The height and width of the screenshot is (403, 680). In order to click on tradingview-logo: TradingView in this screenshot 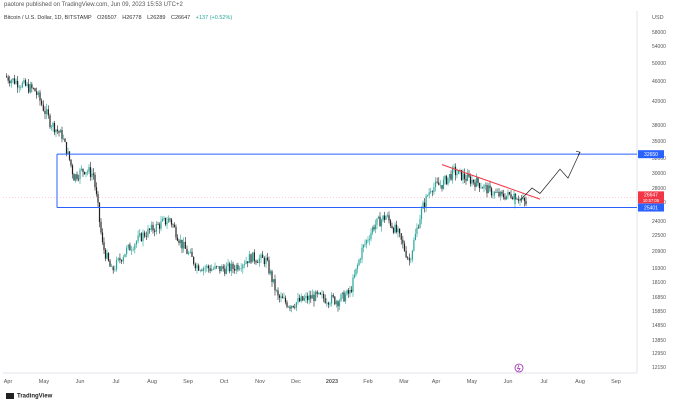, I will do `click(29, 396)`.